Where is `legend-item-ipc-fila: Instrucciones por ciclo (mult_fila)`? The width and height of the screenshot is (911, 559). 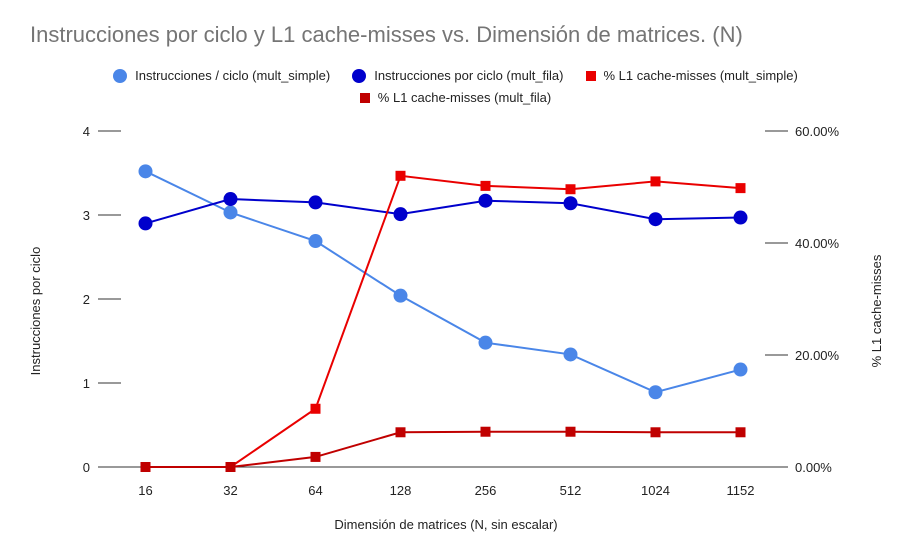 legend-item-ipc-fila: Instrucciones por ciclo (mult_fila) is located at coordinates (458, 75).